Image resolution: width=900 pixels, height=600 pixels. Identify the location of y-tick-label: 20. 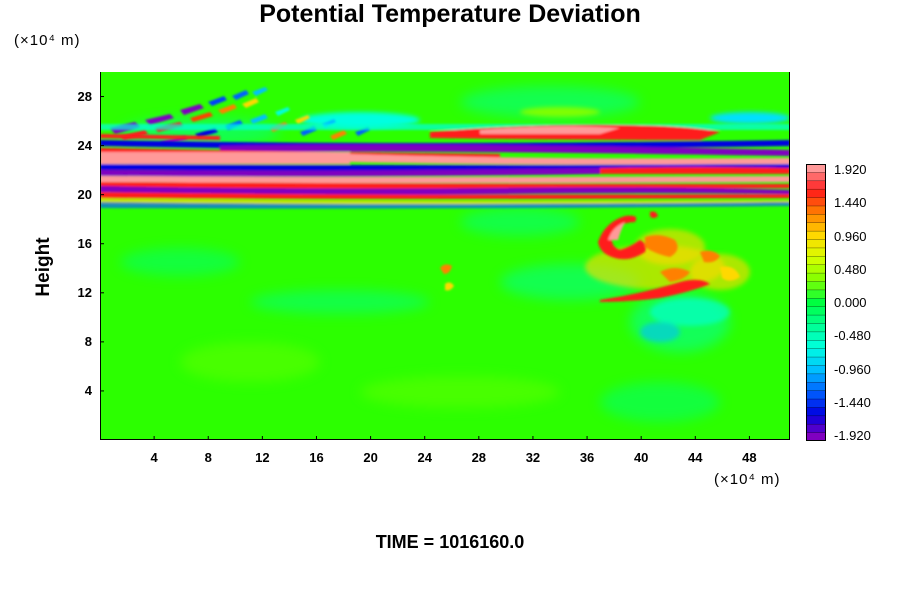
(84, 194).